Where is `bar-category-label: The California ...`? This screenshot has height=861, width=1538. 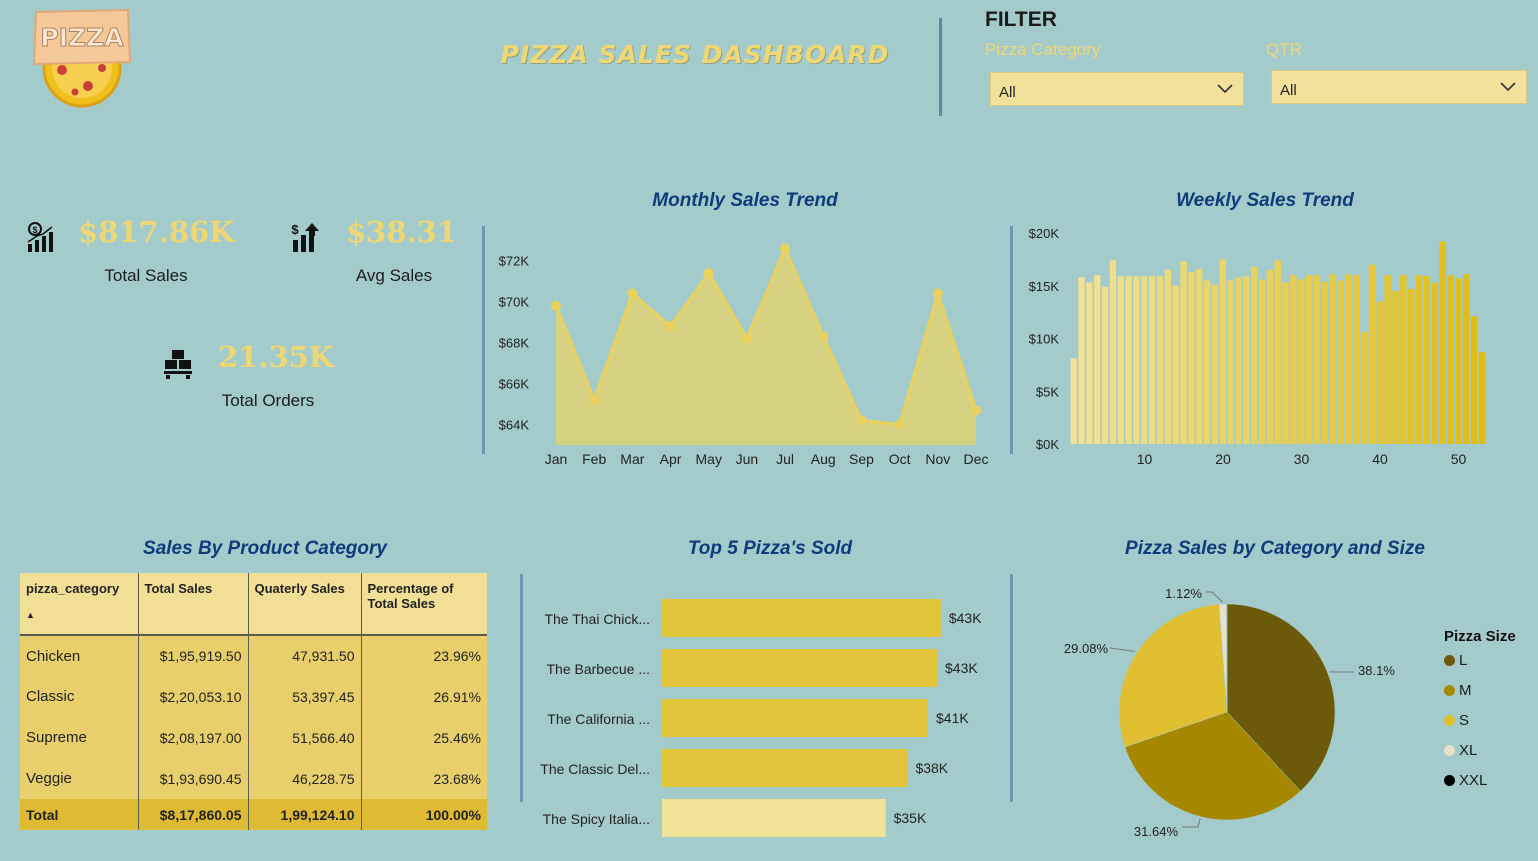
bar-category-label: The California ... is located at coordinates (598, 719).